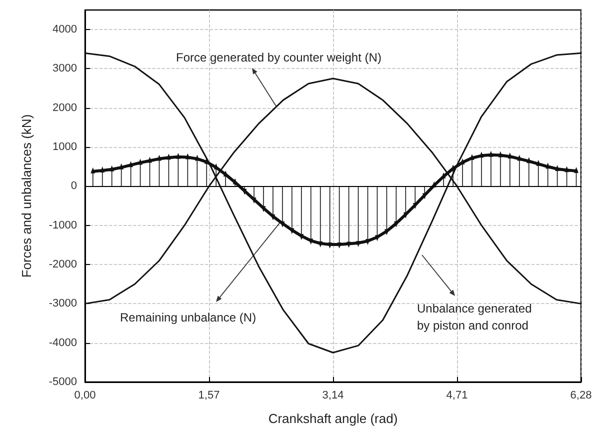  Describe the element at coordinates (62, 225) in the screenshot. I see `y-tick-label: -1000` at that location.